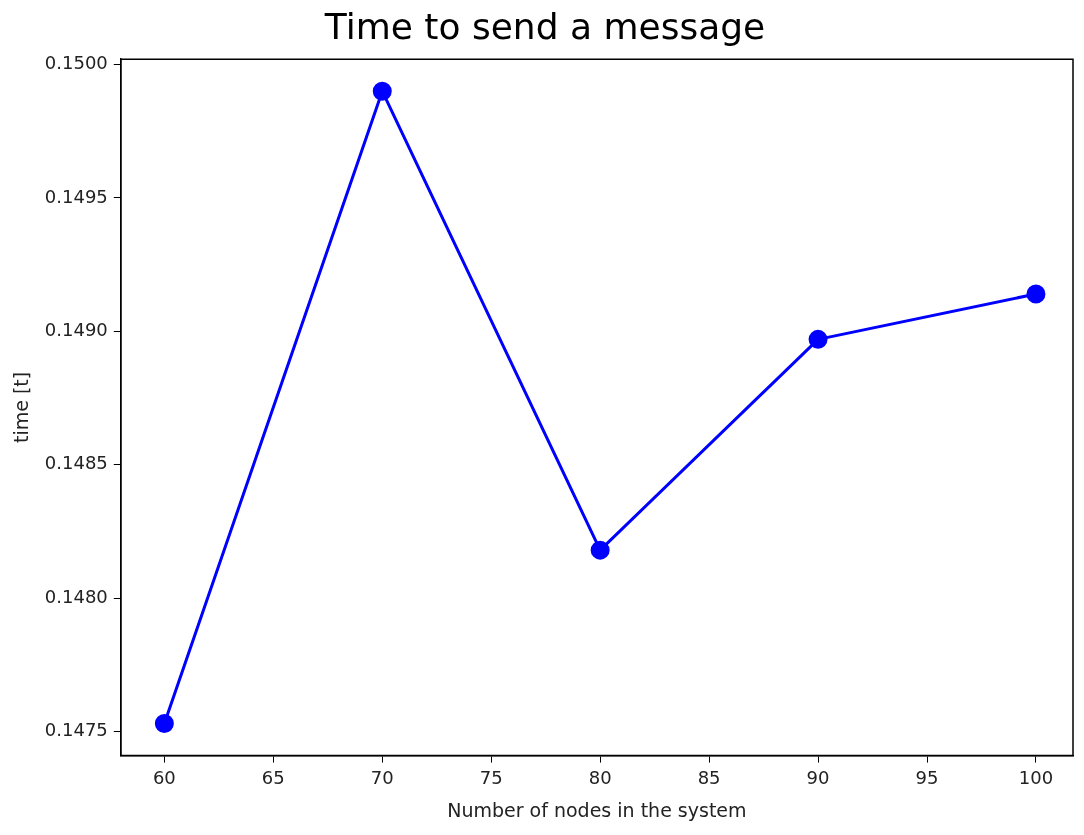 Image resolution: width=1084 pixels, height=835 pixels. I want to click on y-tick-label: 0.1485, so click(76, 463).